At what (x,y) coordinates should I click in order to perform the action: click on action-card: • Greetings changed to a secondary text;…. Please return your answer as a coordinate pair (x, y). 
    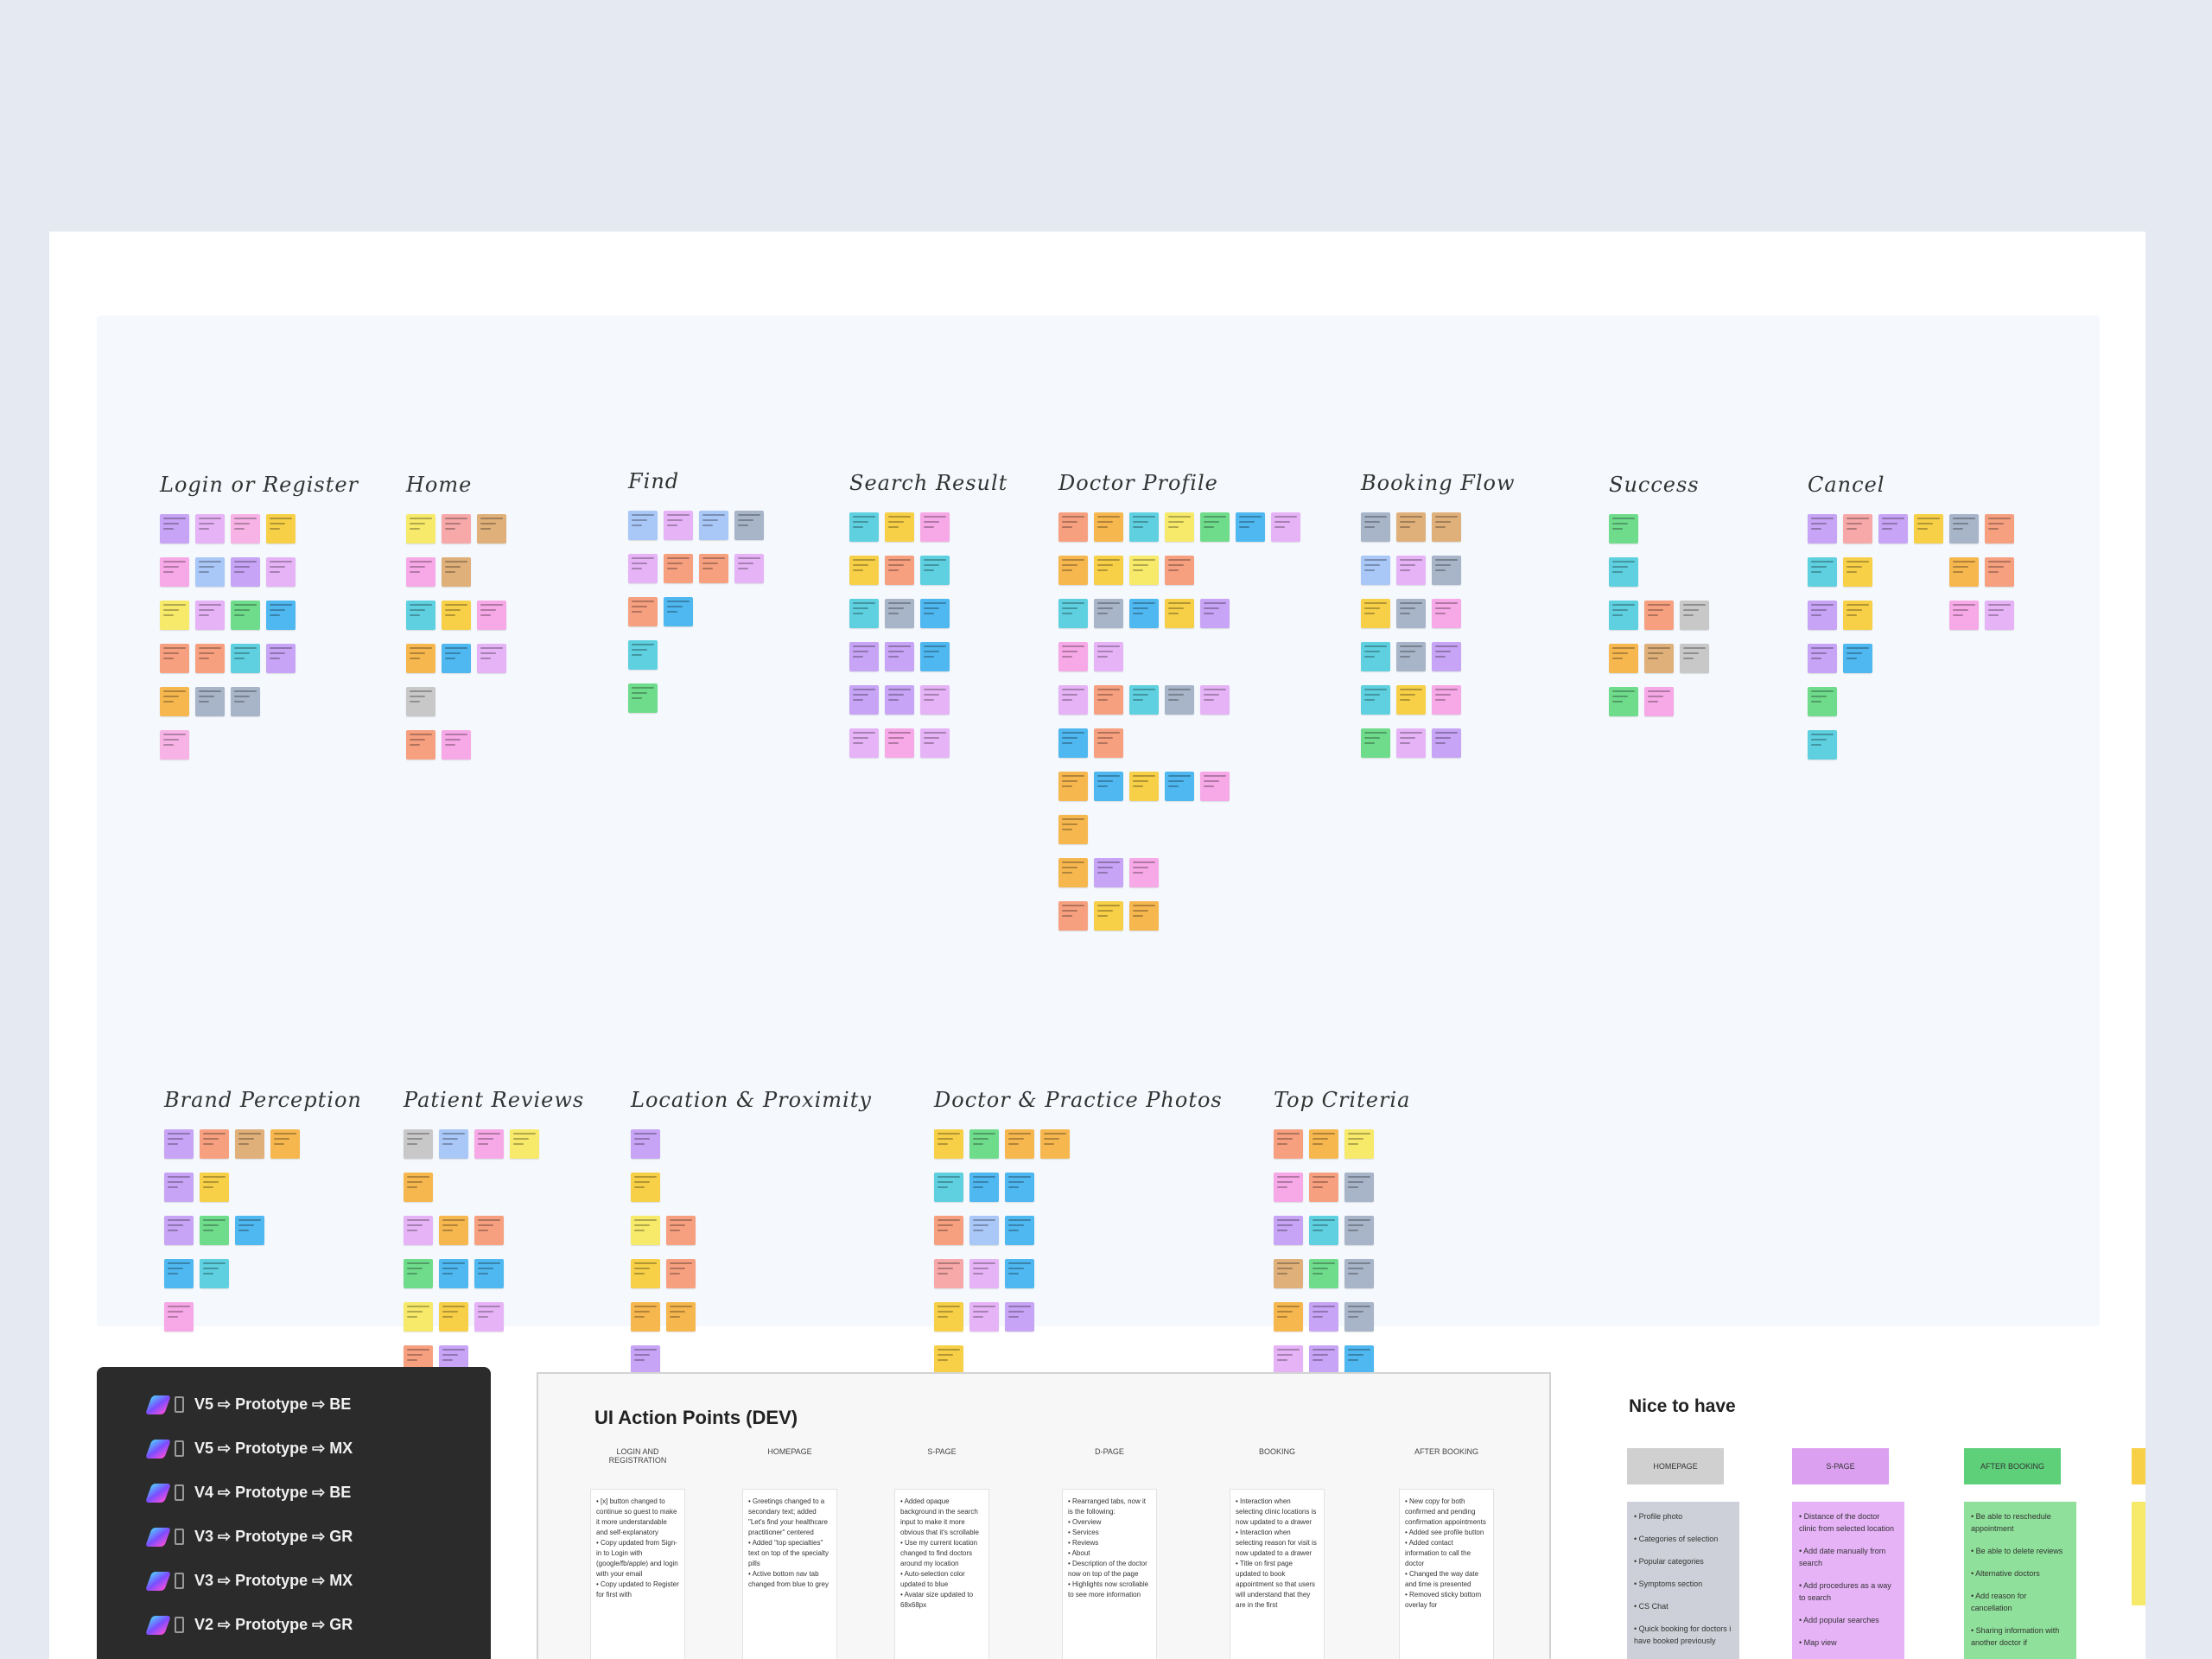
    Looking at the image, I should click on (789, 1574).